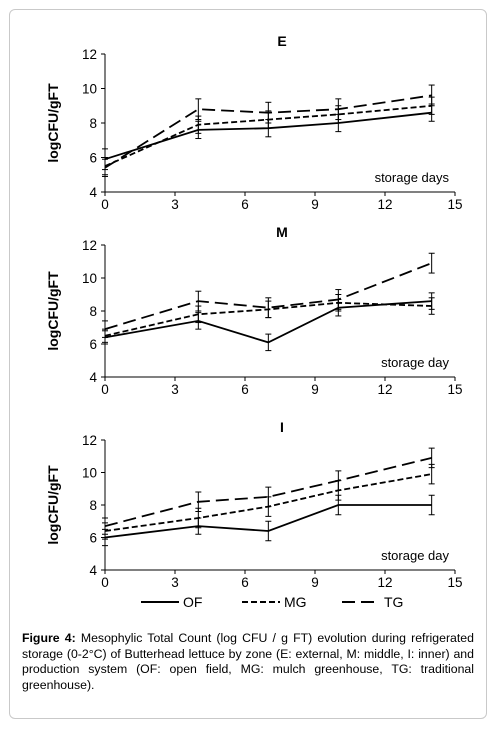 The height and width of the screenshot is (730, 497). What do you see at coordinates (281, 41) in the screenshot?
I see `chart-title: E` at bounding box center [281, 41].